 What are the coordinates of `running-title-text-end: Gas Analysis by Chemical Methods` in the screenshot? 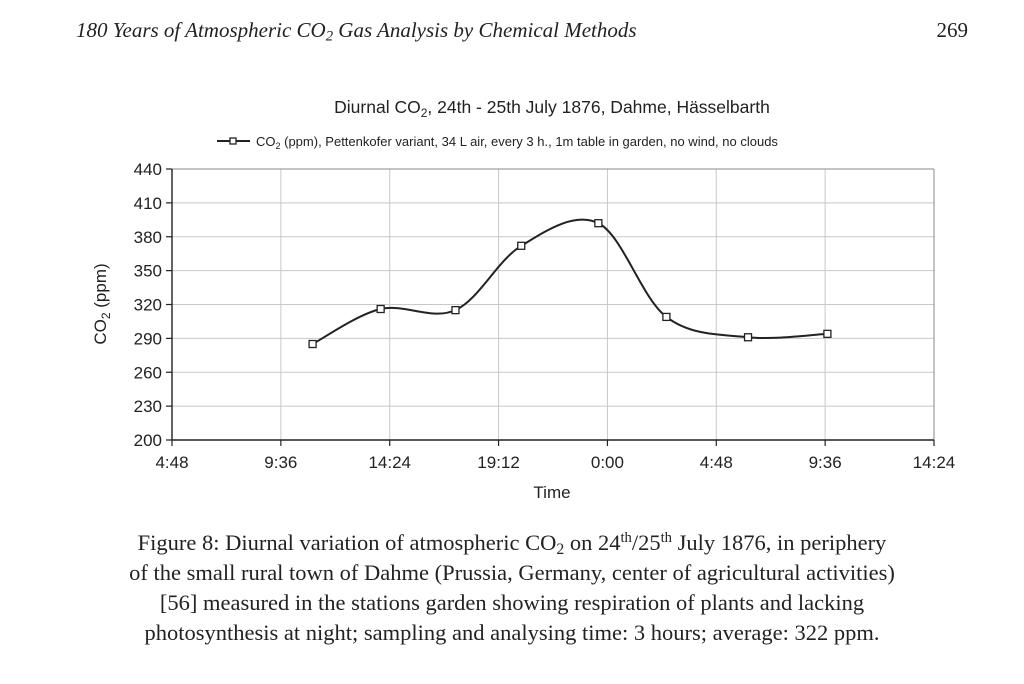 It's located at (485, 30).